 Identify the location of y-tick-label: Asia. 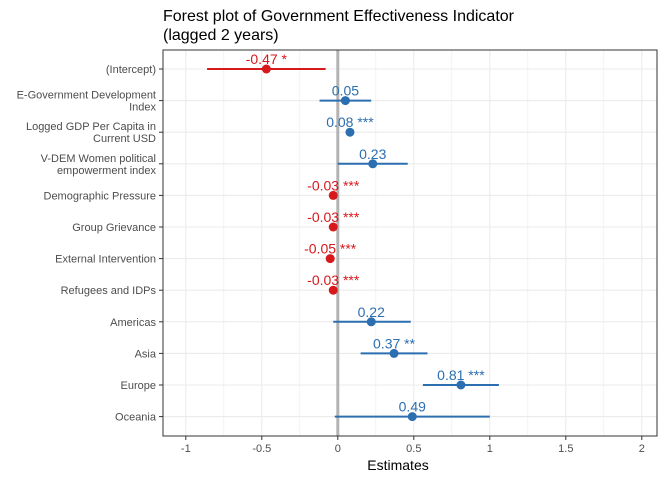
(146, 354).